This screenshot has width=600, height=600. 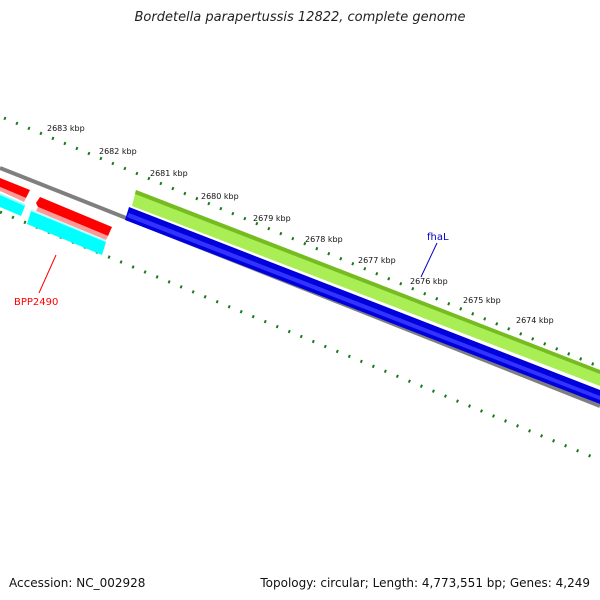 I want to click on bpp2490-gene, so click(x=74, y=216).